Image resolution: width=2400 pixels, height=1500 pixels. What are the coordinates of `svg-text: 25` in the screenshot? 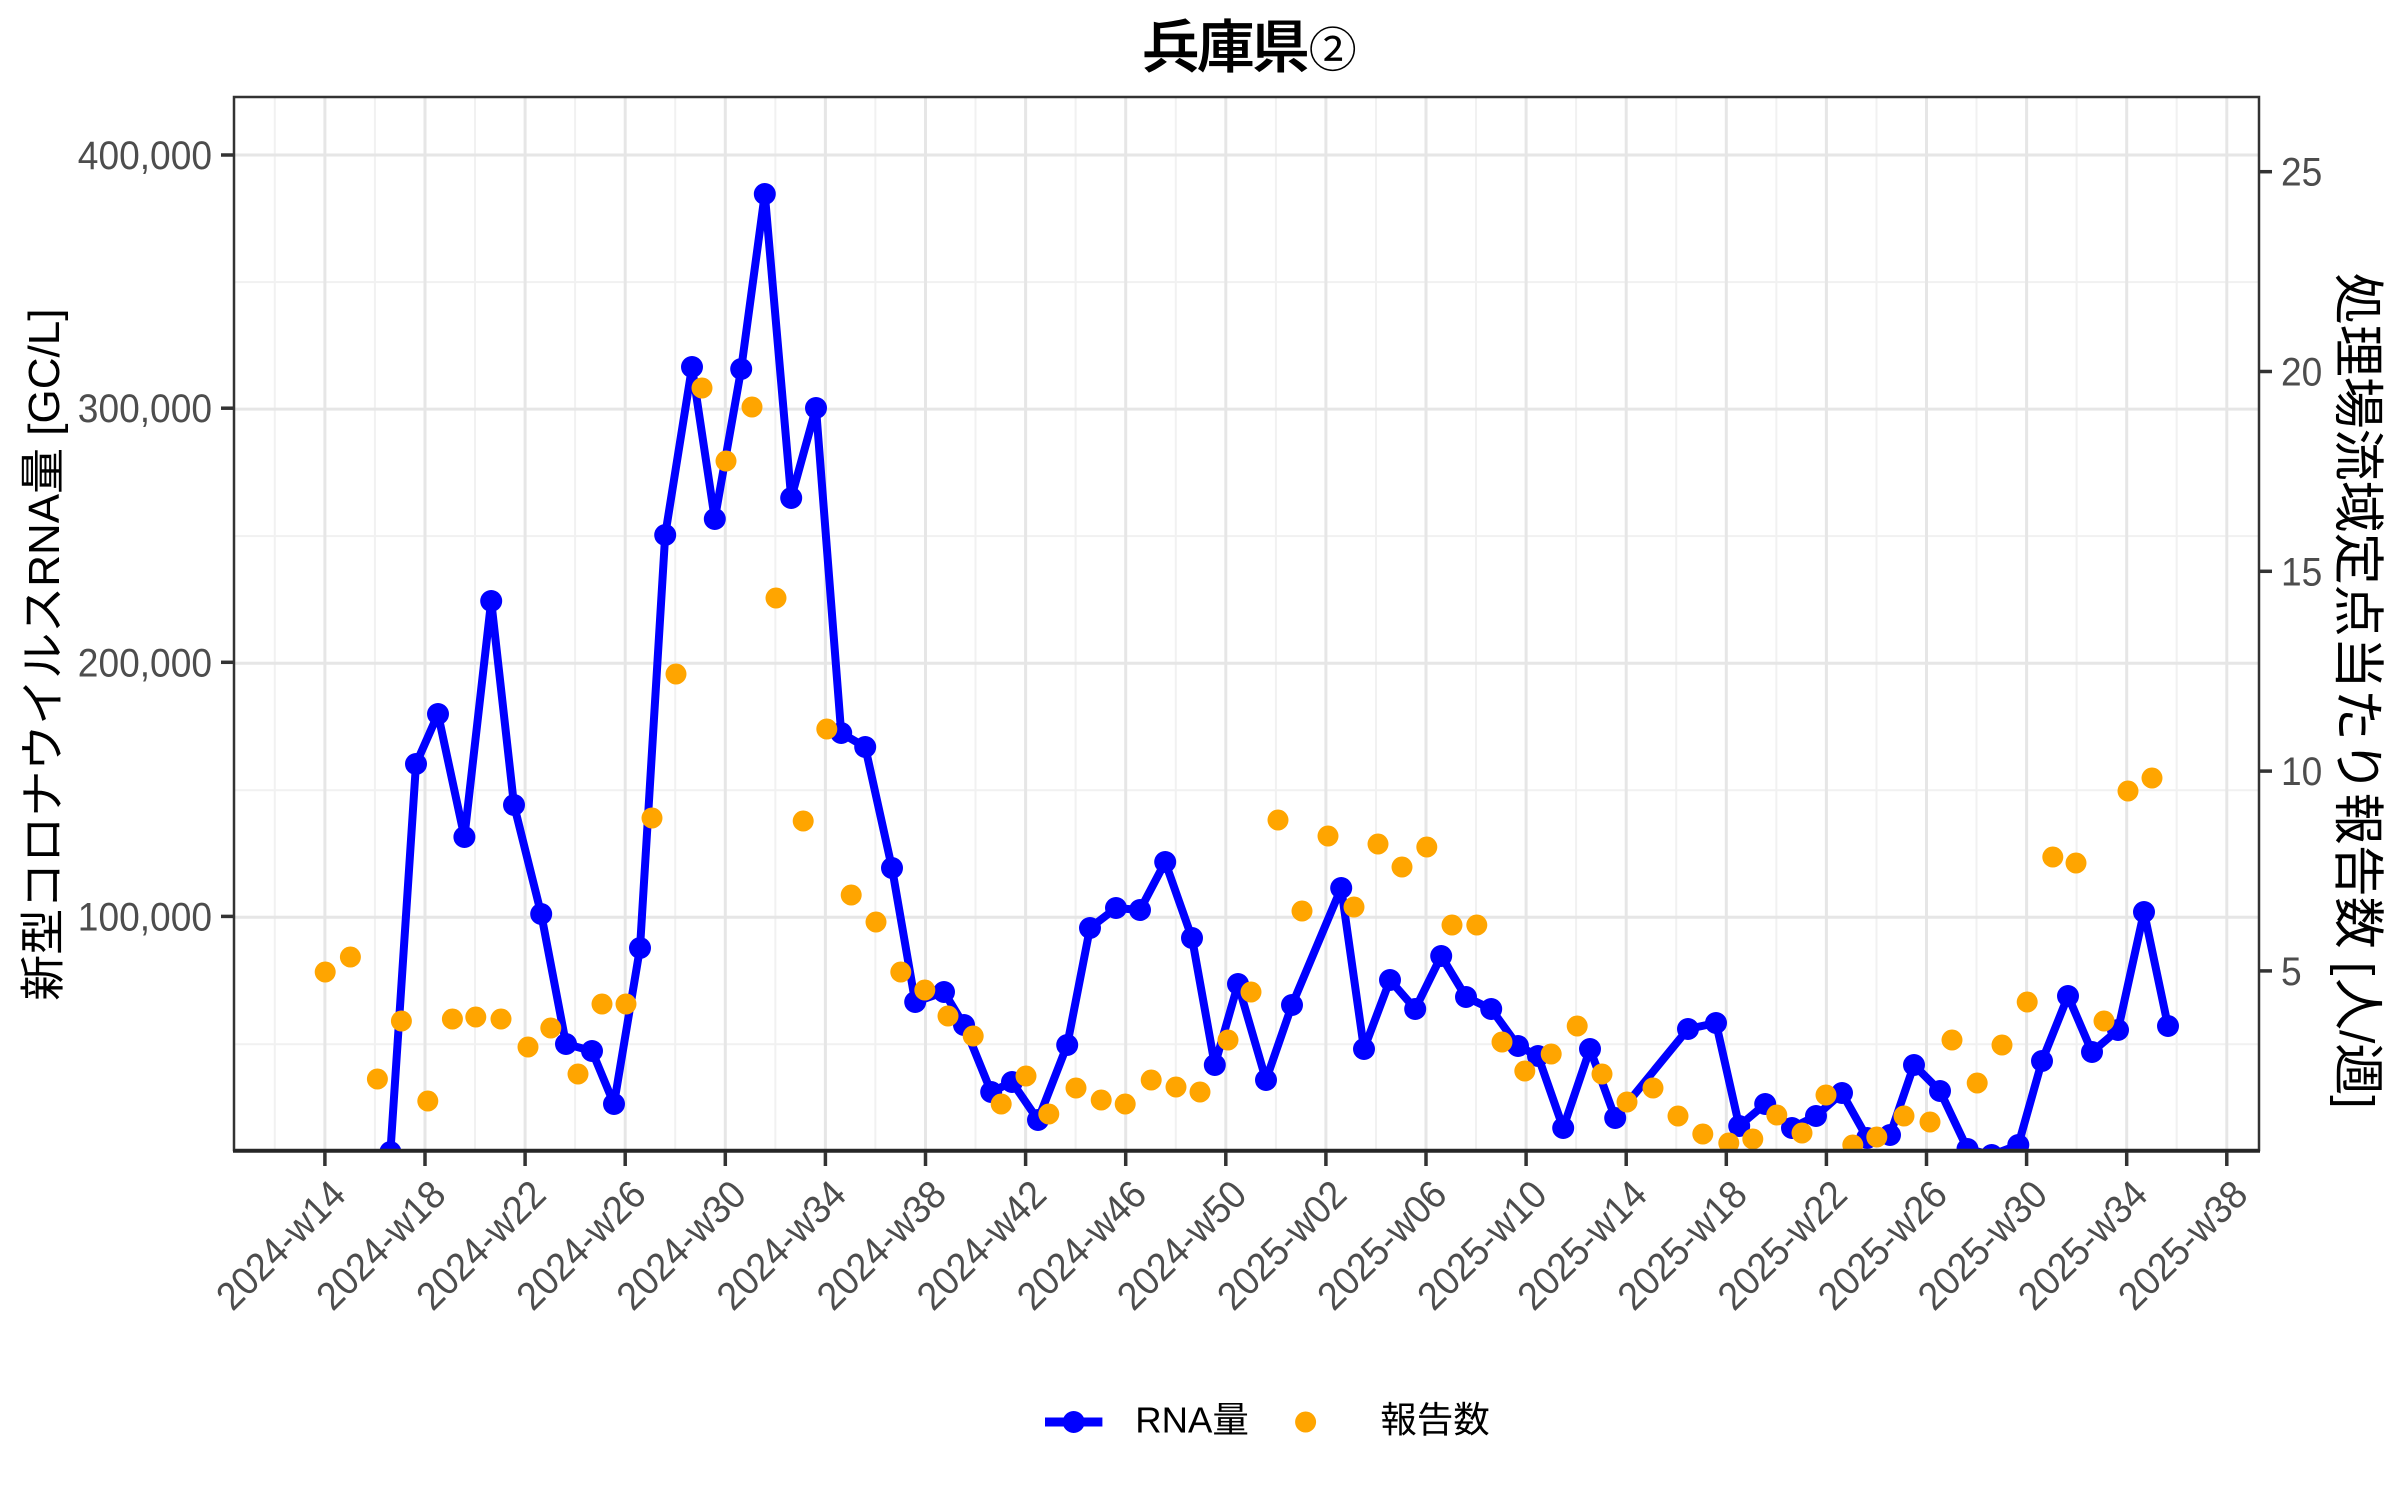 It's located at (2301, 173).